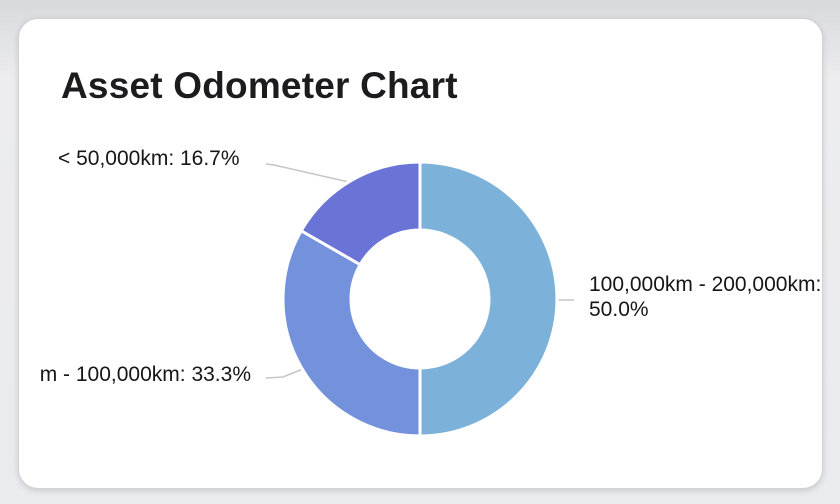 Image resolution: width=840 pixels, height=504 pixels. What do you see at coordinates (145, 374) in the screenshot?
I see `slice-label-50000-100000km: 50,000km - 100,000km: 33.3%` at bounding box center [145, 374].